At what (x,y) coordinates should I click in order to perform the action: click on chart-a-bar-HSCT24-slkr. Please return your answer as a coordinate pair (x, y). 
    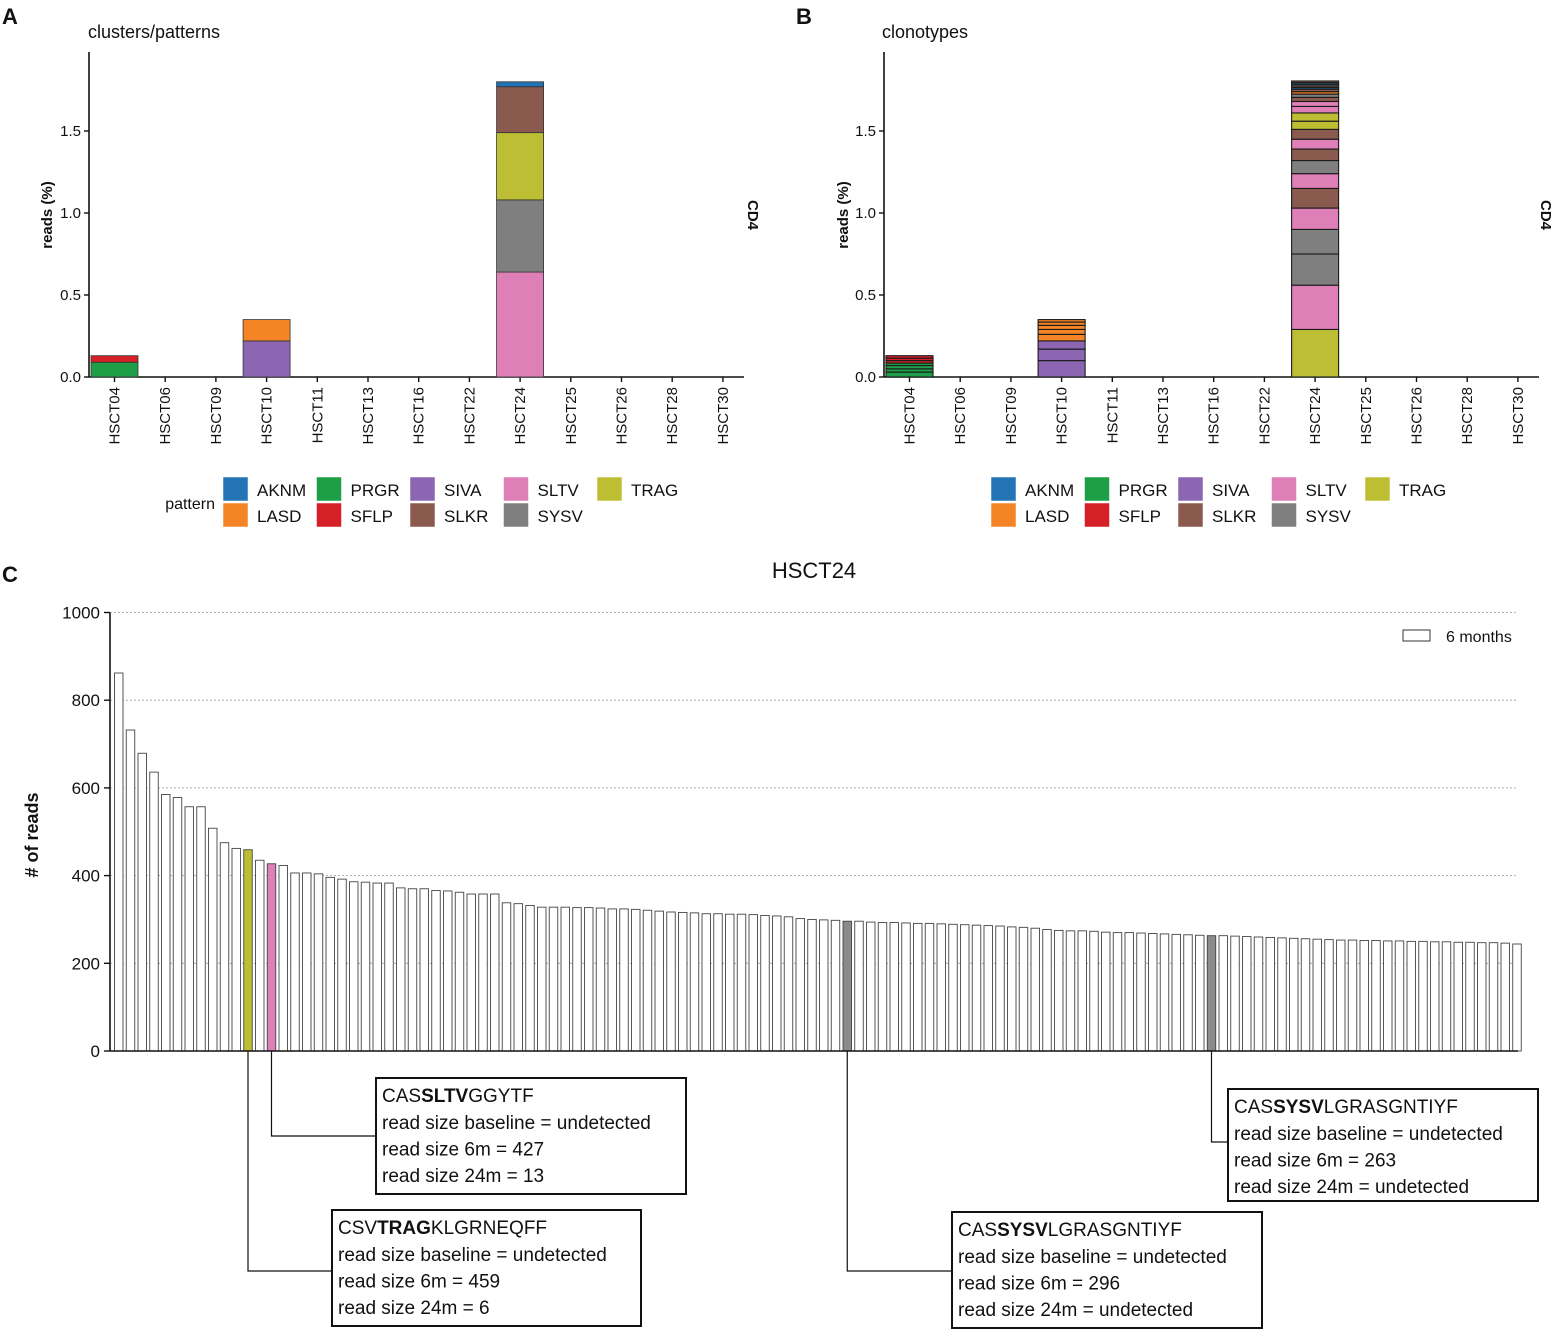
    Looking at the image, I should click on (520, 110).